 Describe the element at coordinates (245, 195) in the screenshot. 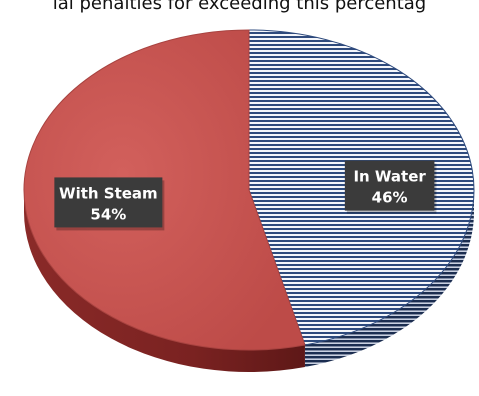

I see `pie-data-labels: In Water 46% With Steam 54%` at that location.